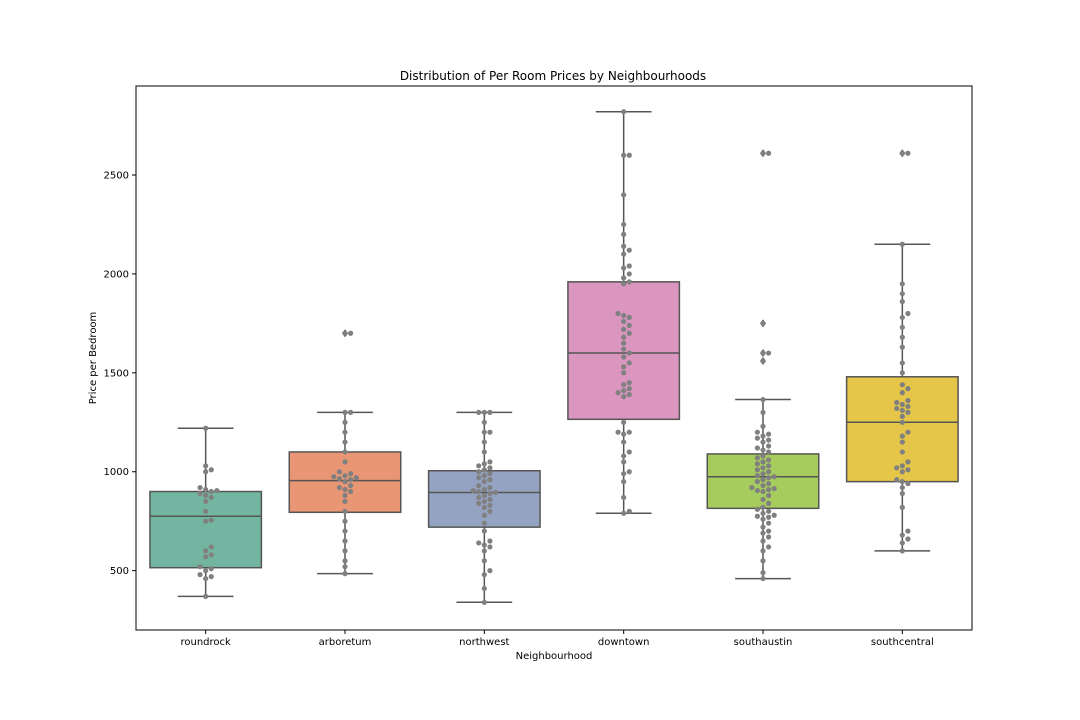 The height and width of the screenshot is (720, 1080). I want to click on box-arboretum, so click(345, 453).